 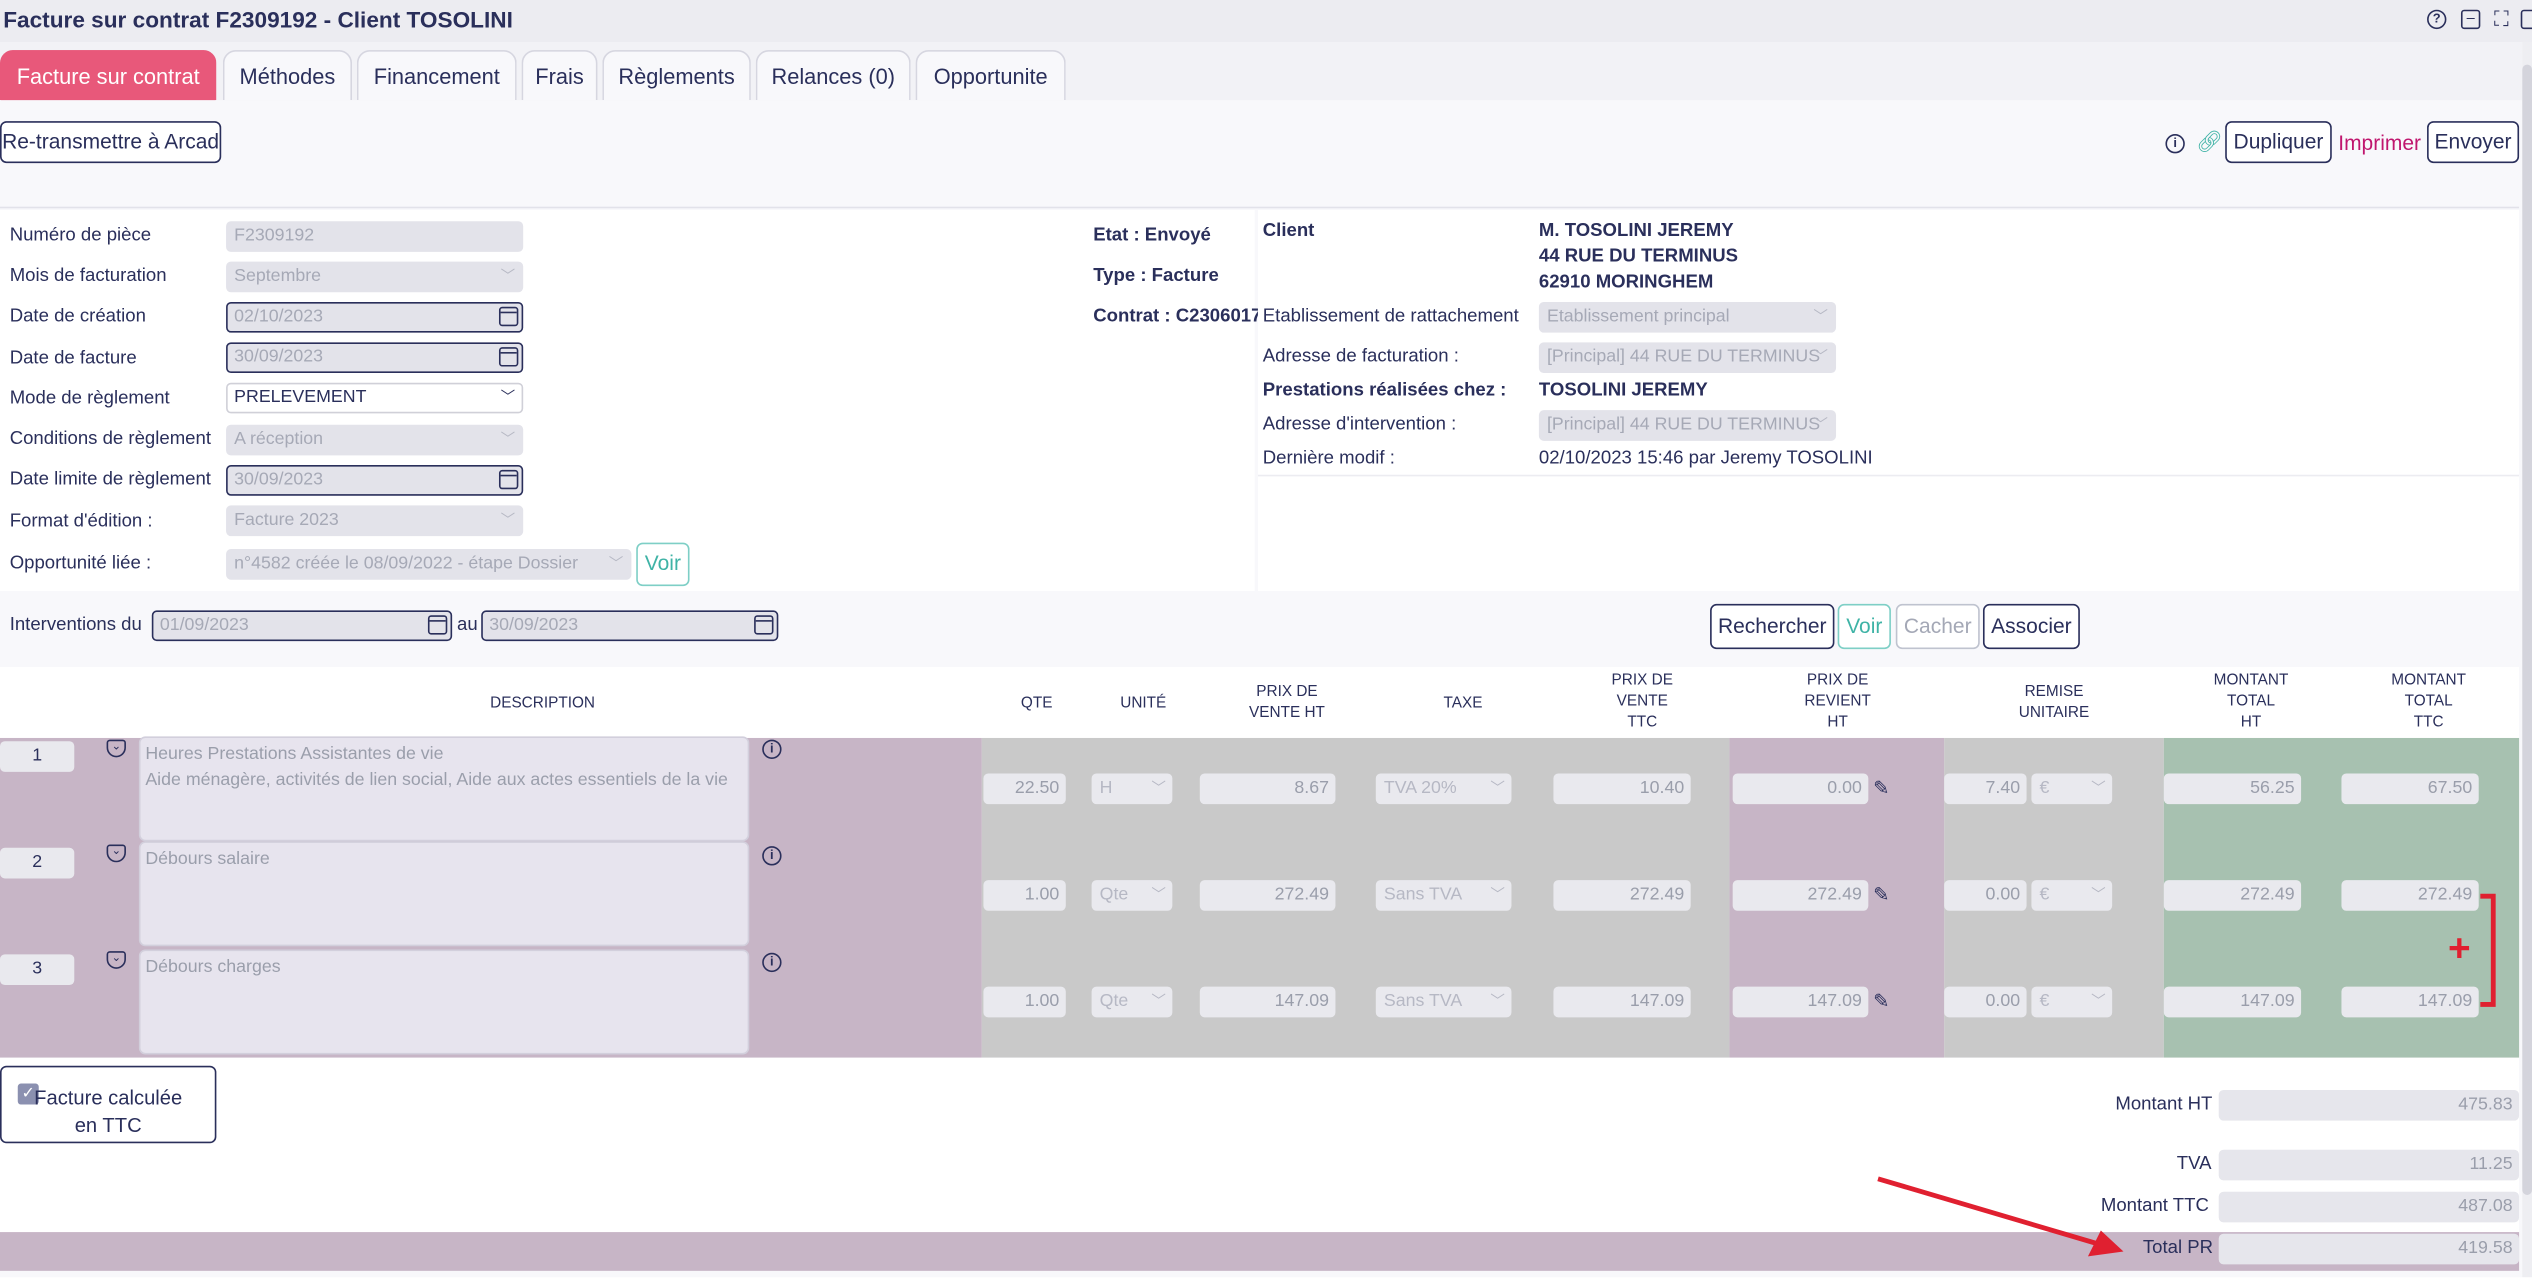 What do you see at coordinates (2437, 19) in the screenshot?
I see `help-icon: ?` at bounding box center [2437, 19].